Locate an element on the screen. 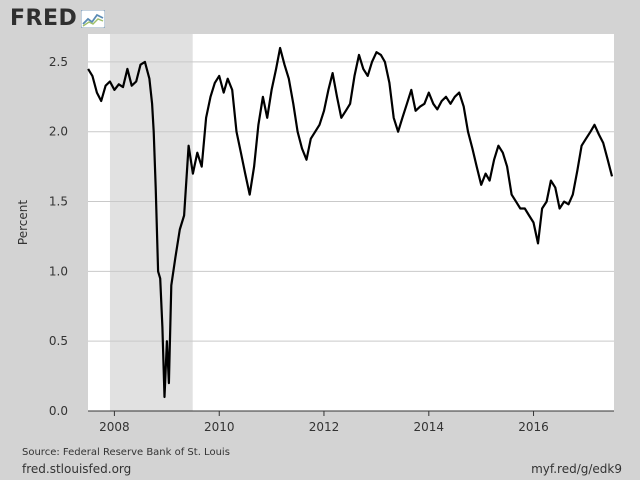 This screenshot has height=480, width=640. x-tick-label: 2016 is located at coordinates (533, 427).